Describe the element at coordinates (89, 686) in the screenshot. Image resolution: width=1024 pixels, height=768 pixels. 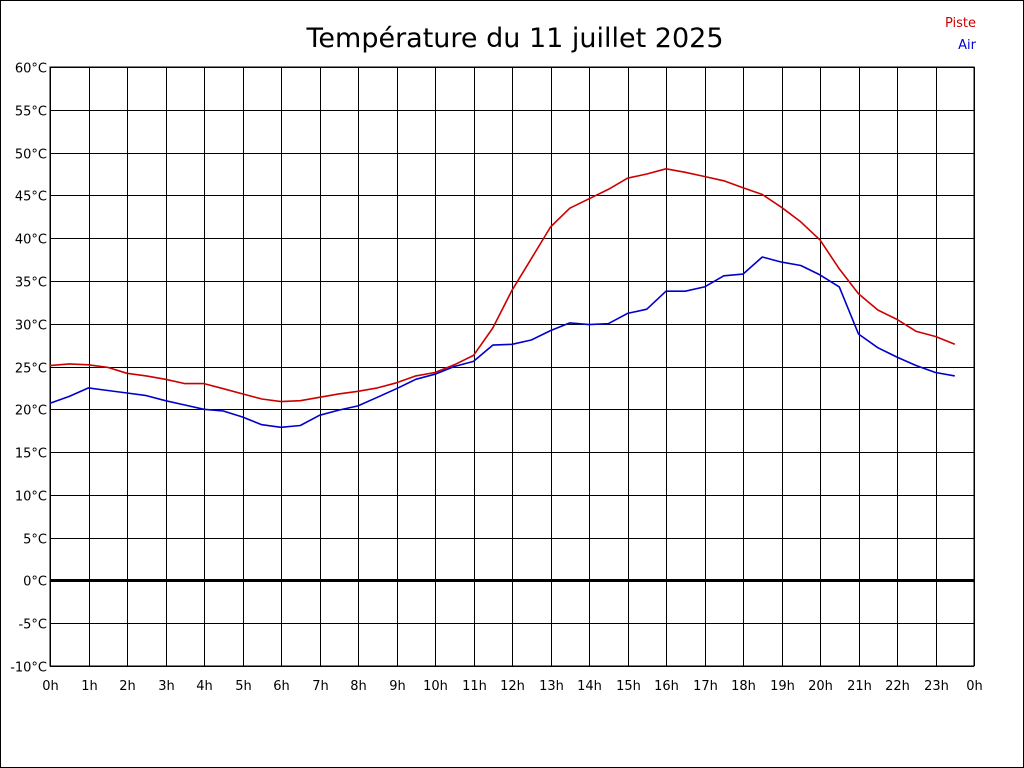
I see `x-tick-label: 1h` at that location.